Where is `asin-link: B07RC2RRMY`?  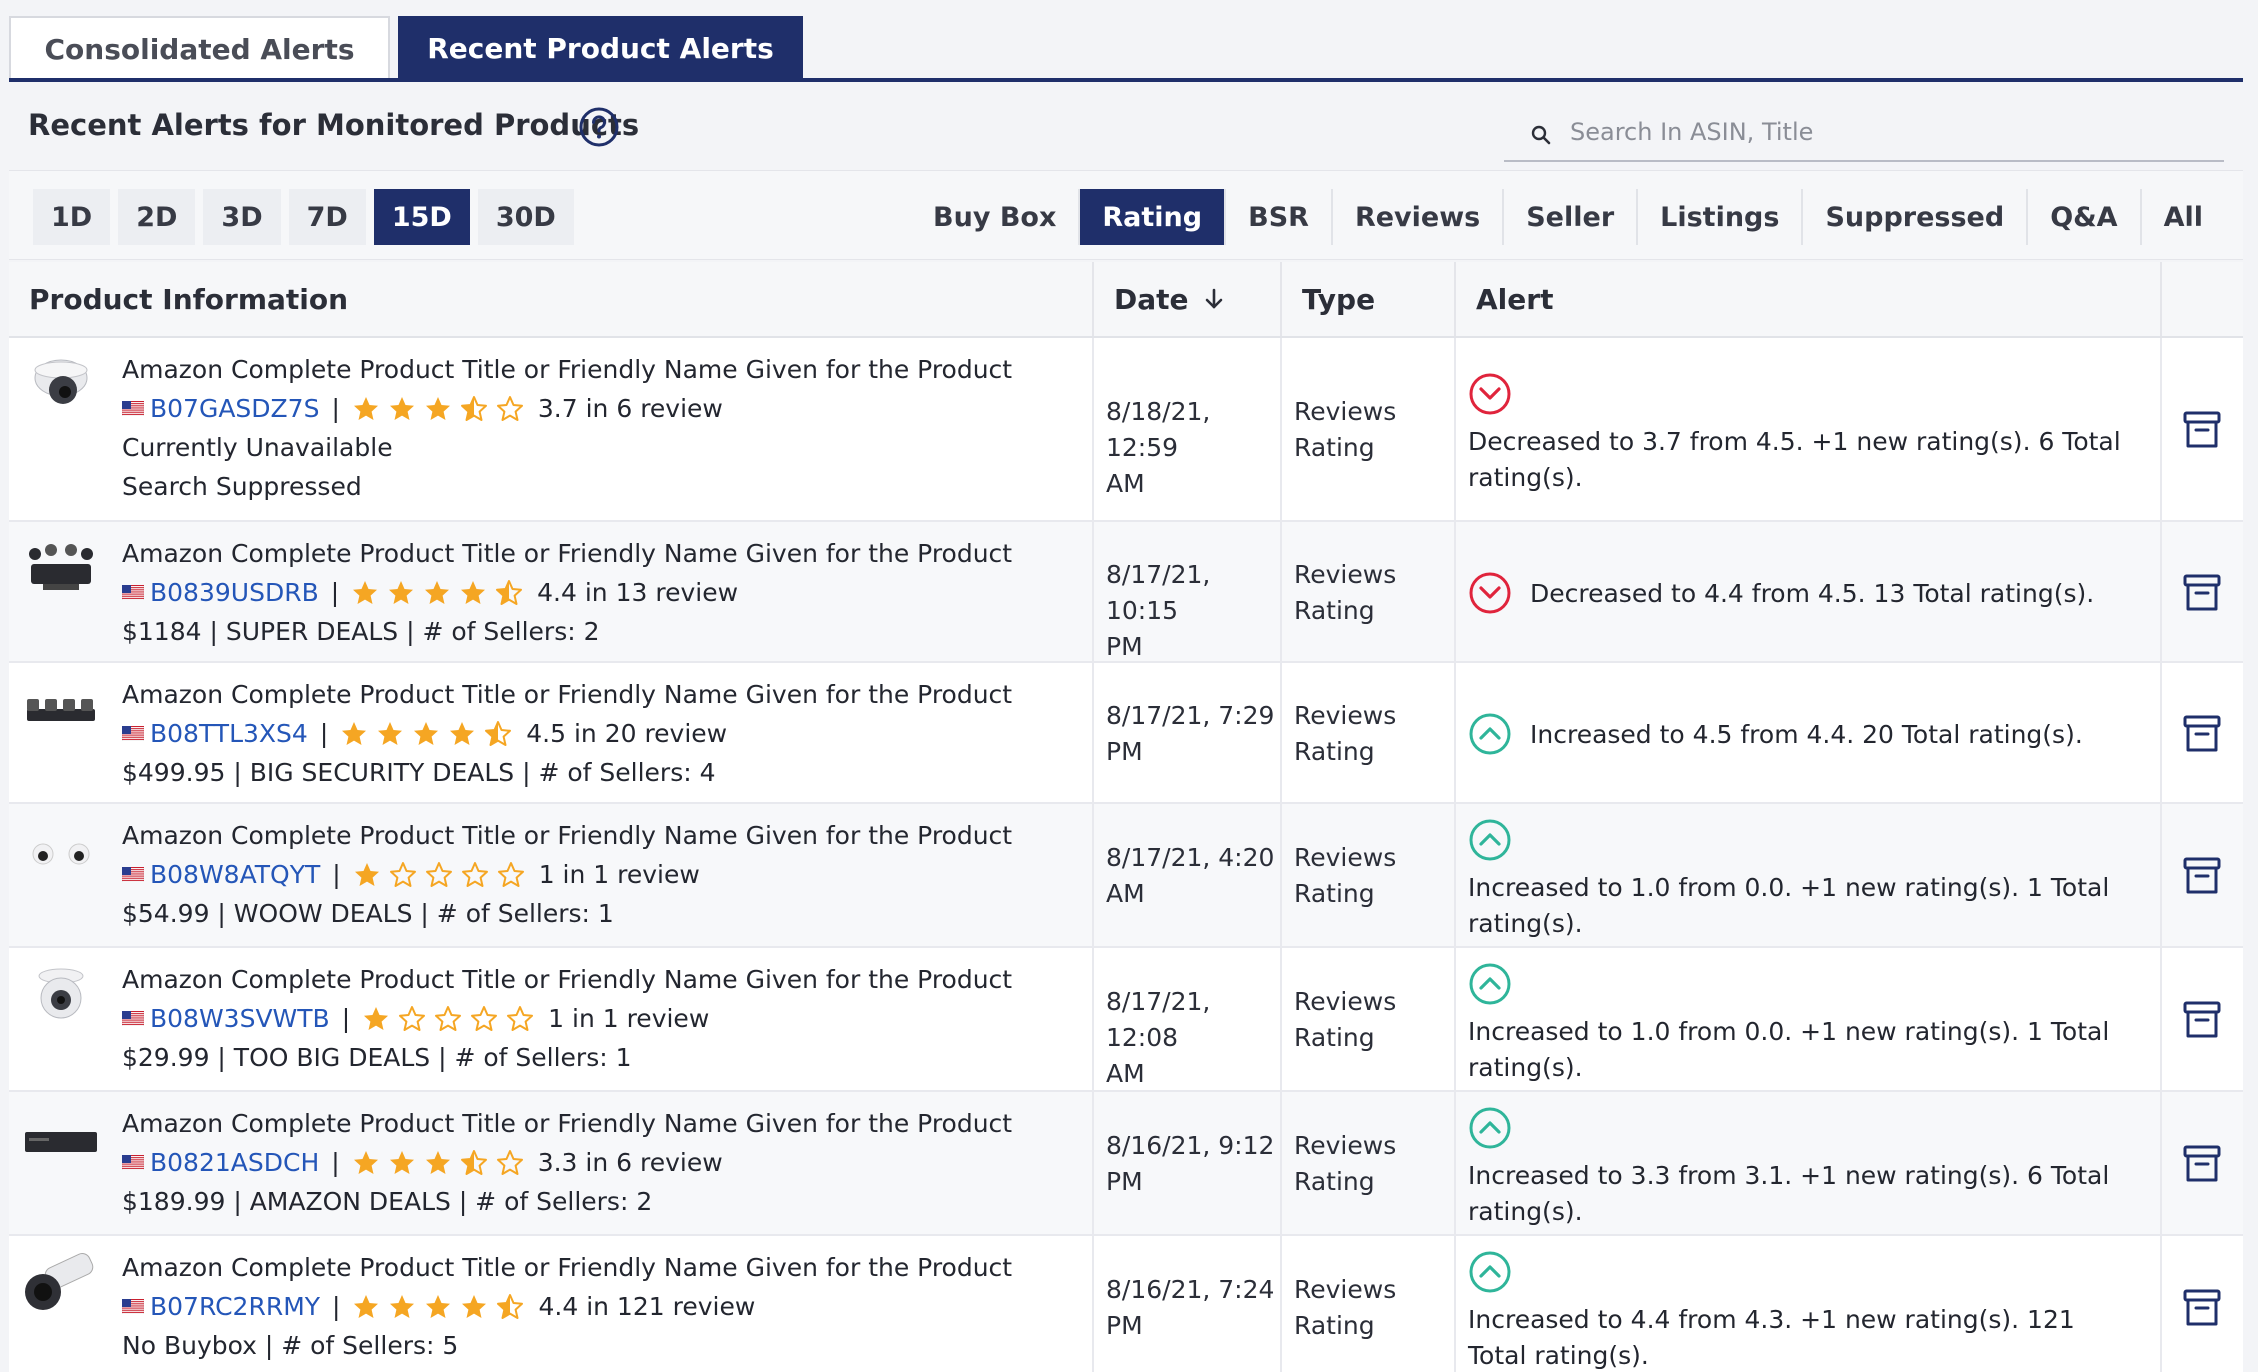
asin-link: B07RC2RRMY is located at coordinates (235, 1306).